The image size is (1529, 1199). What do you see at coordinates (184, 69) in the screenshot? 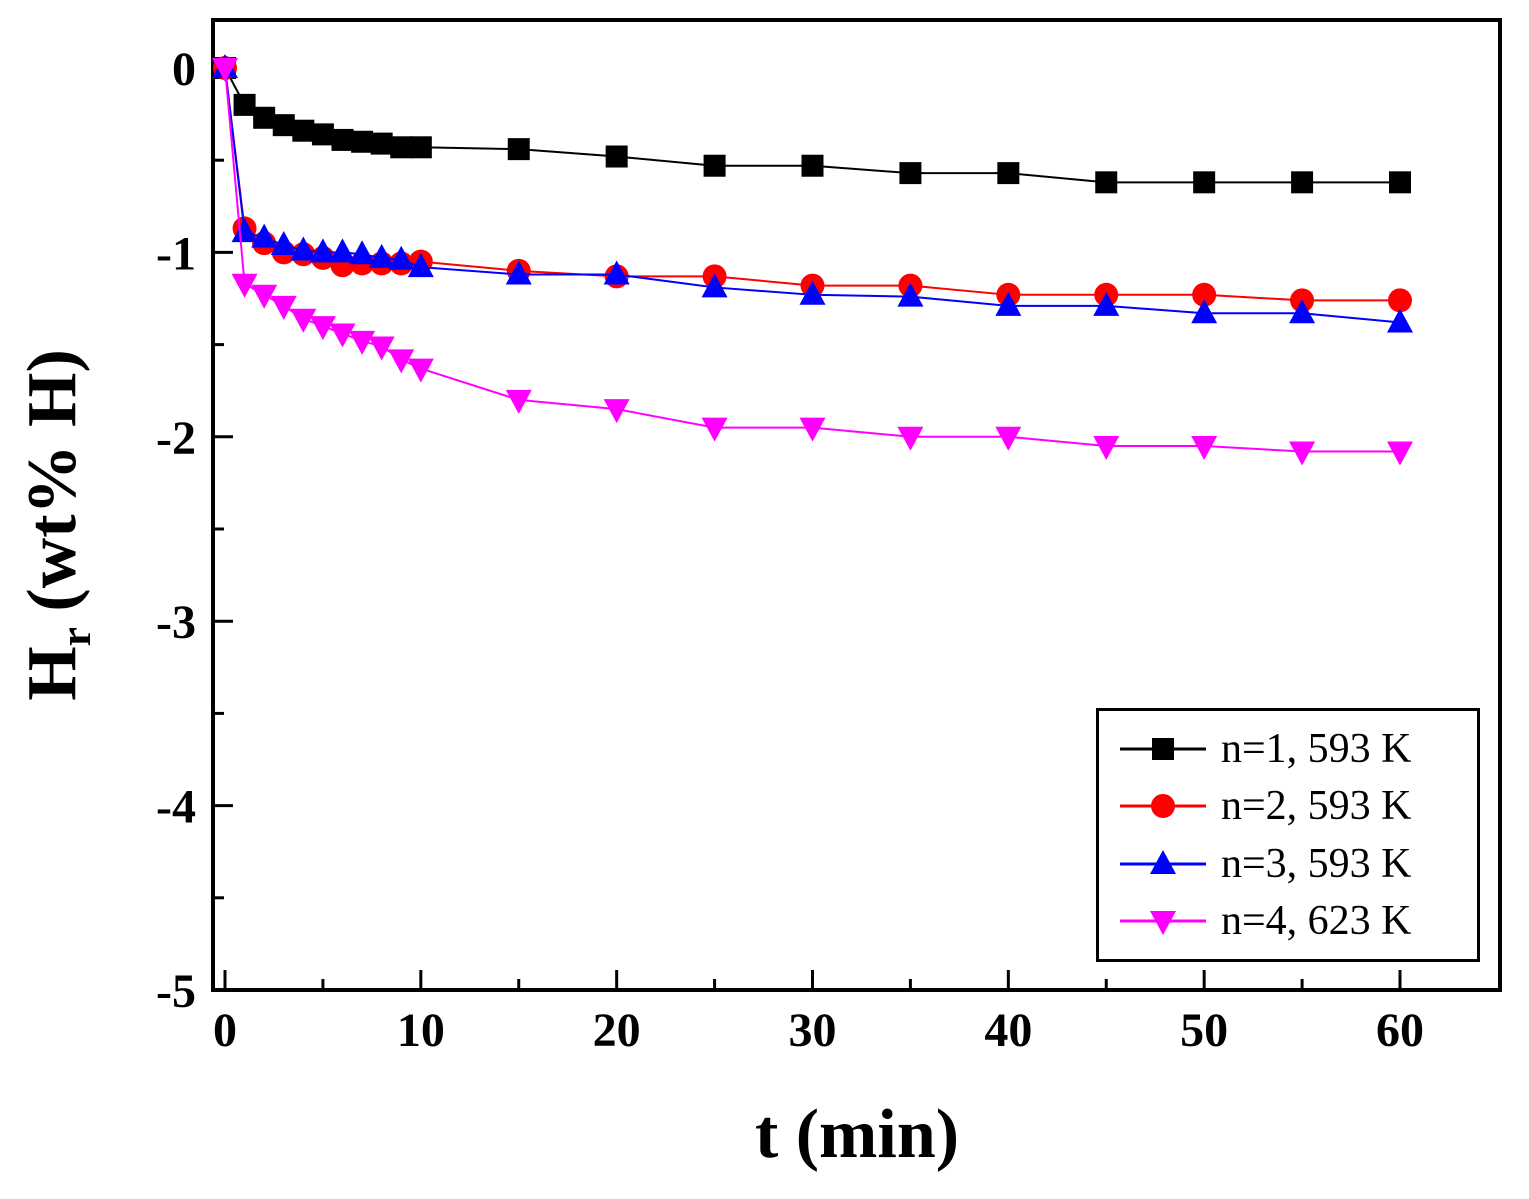
I see `y-tick-label: 0` at bounding box center [184, 69].